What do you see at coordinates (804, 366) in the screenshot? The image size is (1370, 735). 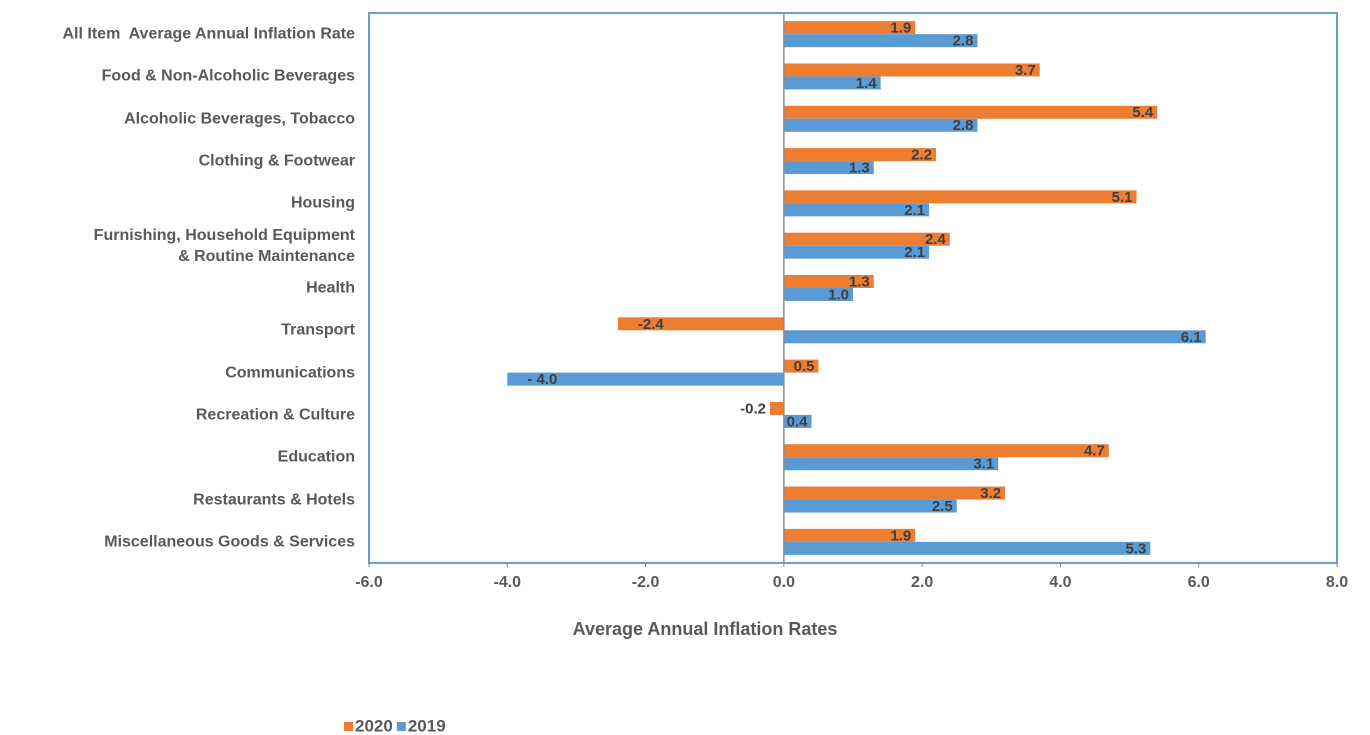 I see `data-label: 0.5` at bounding box center [804, 366].